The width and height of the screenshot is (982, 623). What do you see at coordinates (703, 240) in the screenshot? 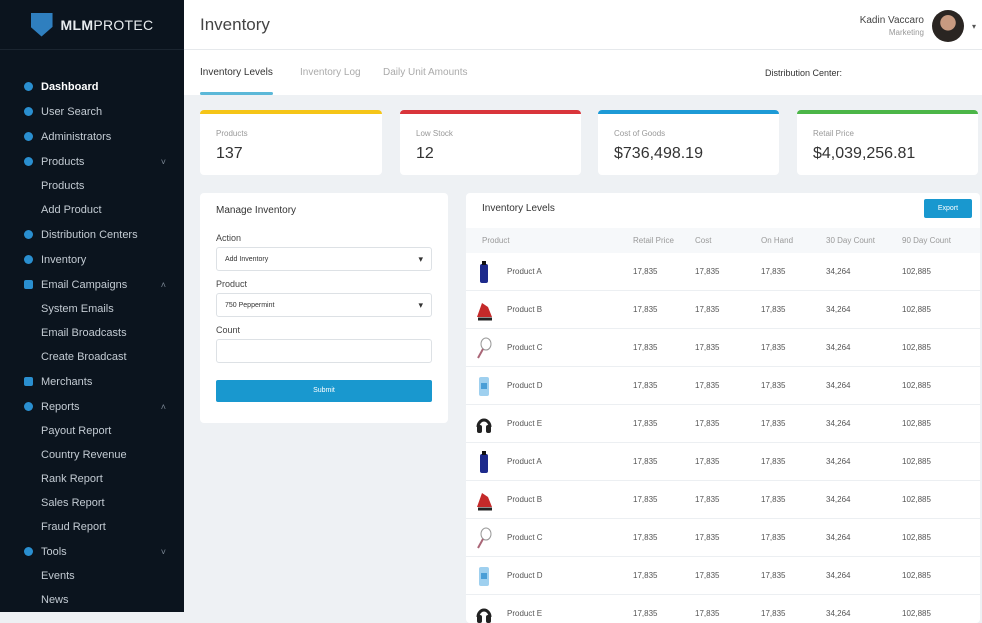
I see `column-header: Cost` at bounding box center [703, 240].